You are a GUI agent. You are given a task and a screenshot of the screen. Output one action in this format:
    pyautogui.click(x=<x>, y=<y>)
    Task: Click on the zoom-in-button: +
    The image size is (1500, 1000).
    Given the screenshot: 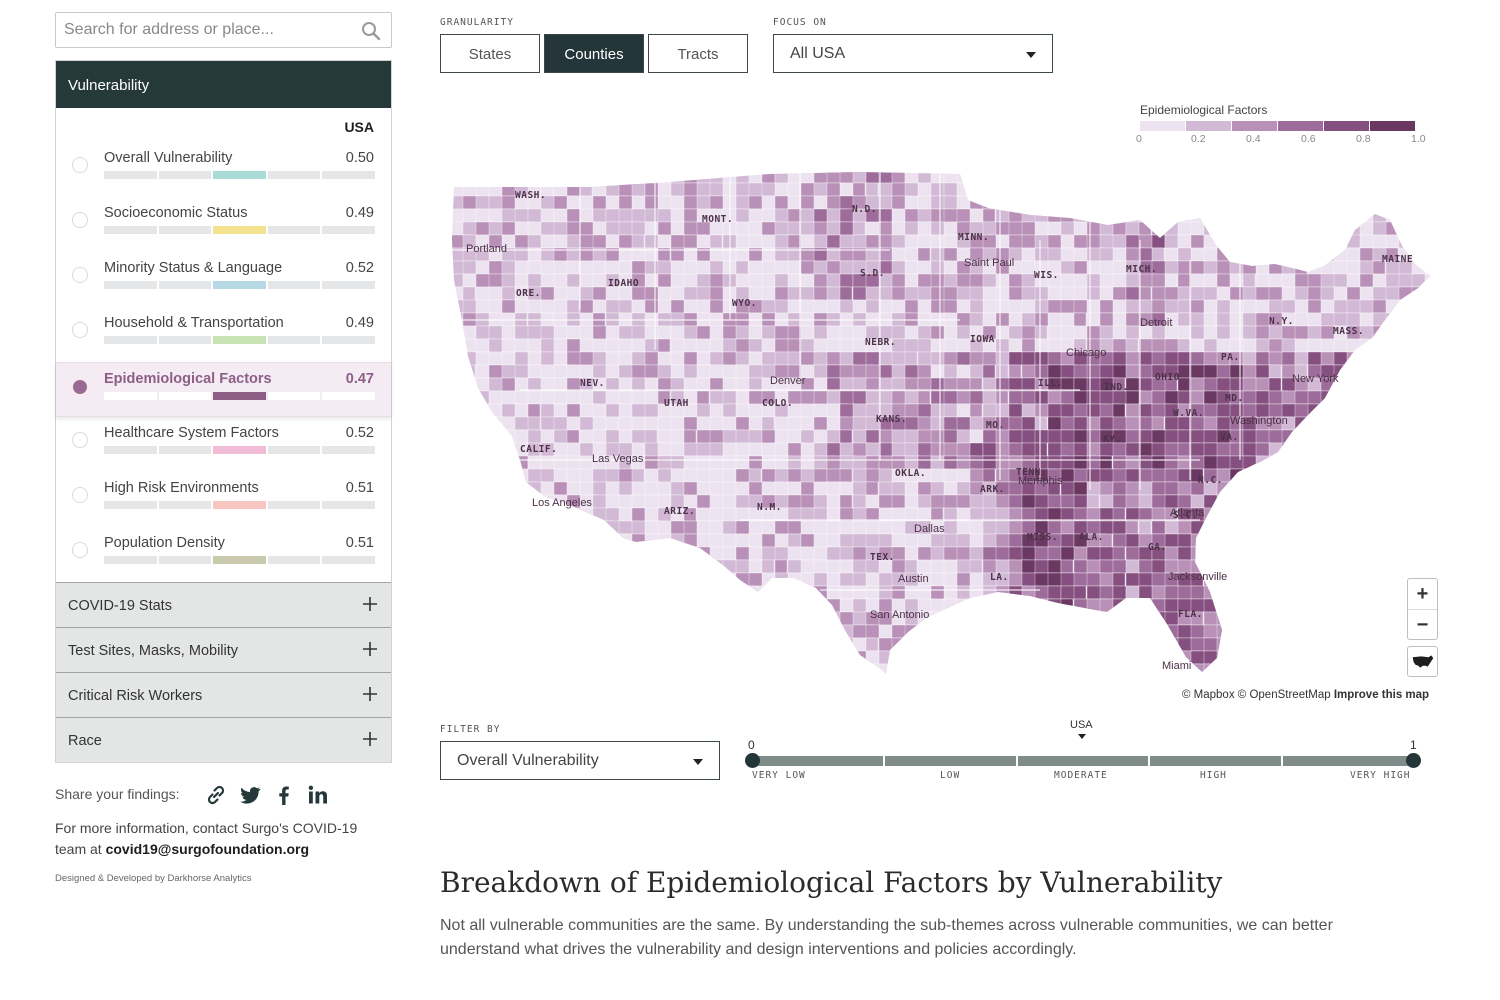 What is the action you would take?
    pyautogui.click(x=1422, y=594)
    